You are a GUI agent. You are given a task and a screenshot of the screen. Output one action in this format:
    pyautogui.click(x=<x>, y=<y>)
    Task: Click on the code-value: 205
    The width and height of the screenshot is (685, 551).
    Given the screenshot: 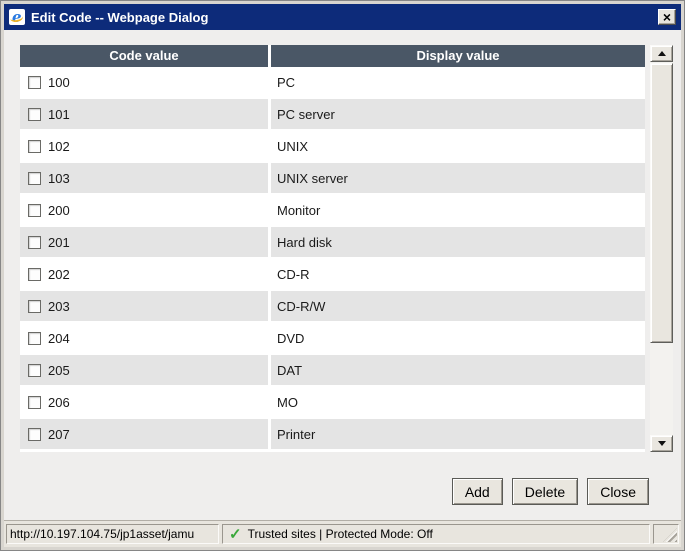 What is the action you would take?
    pyautogui.click(x=59, y=370)
    